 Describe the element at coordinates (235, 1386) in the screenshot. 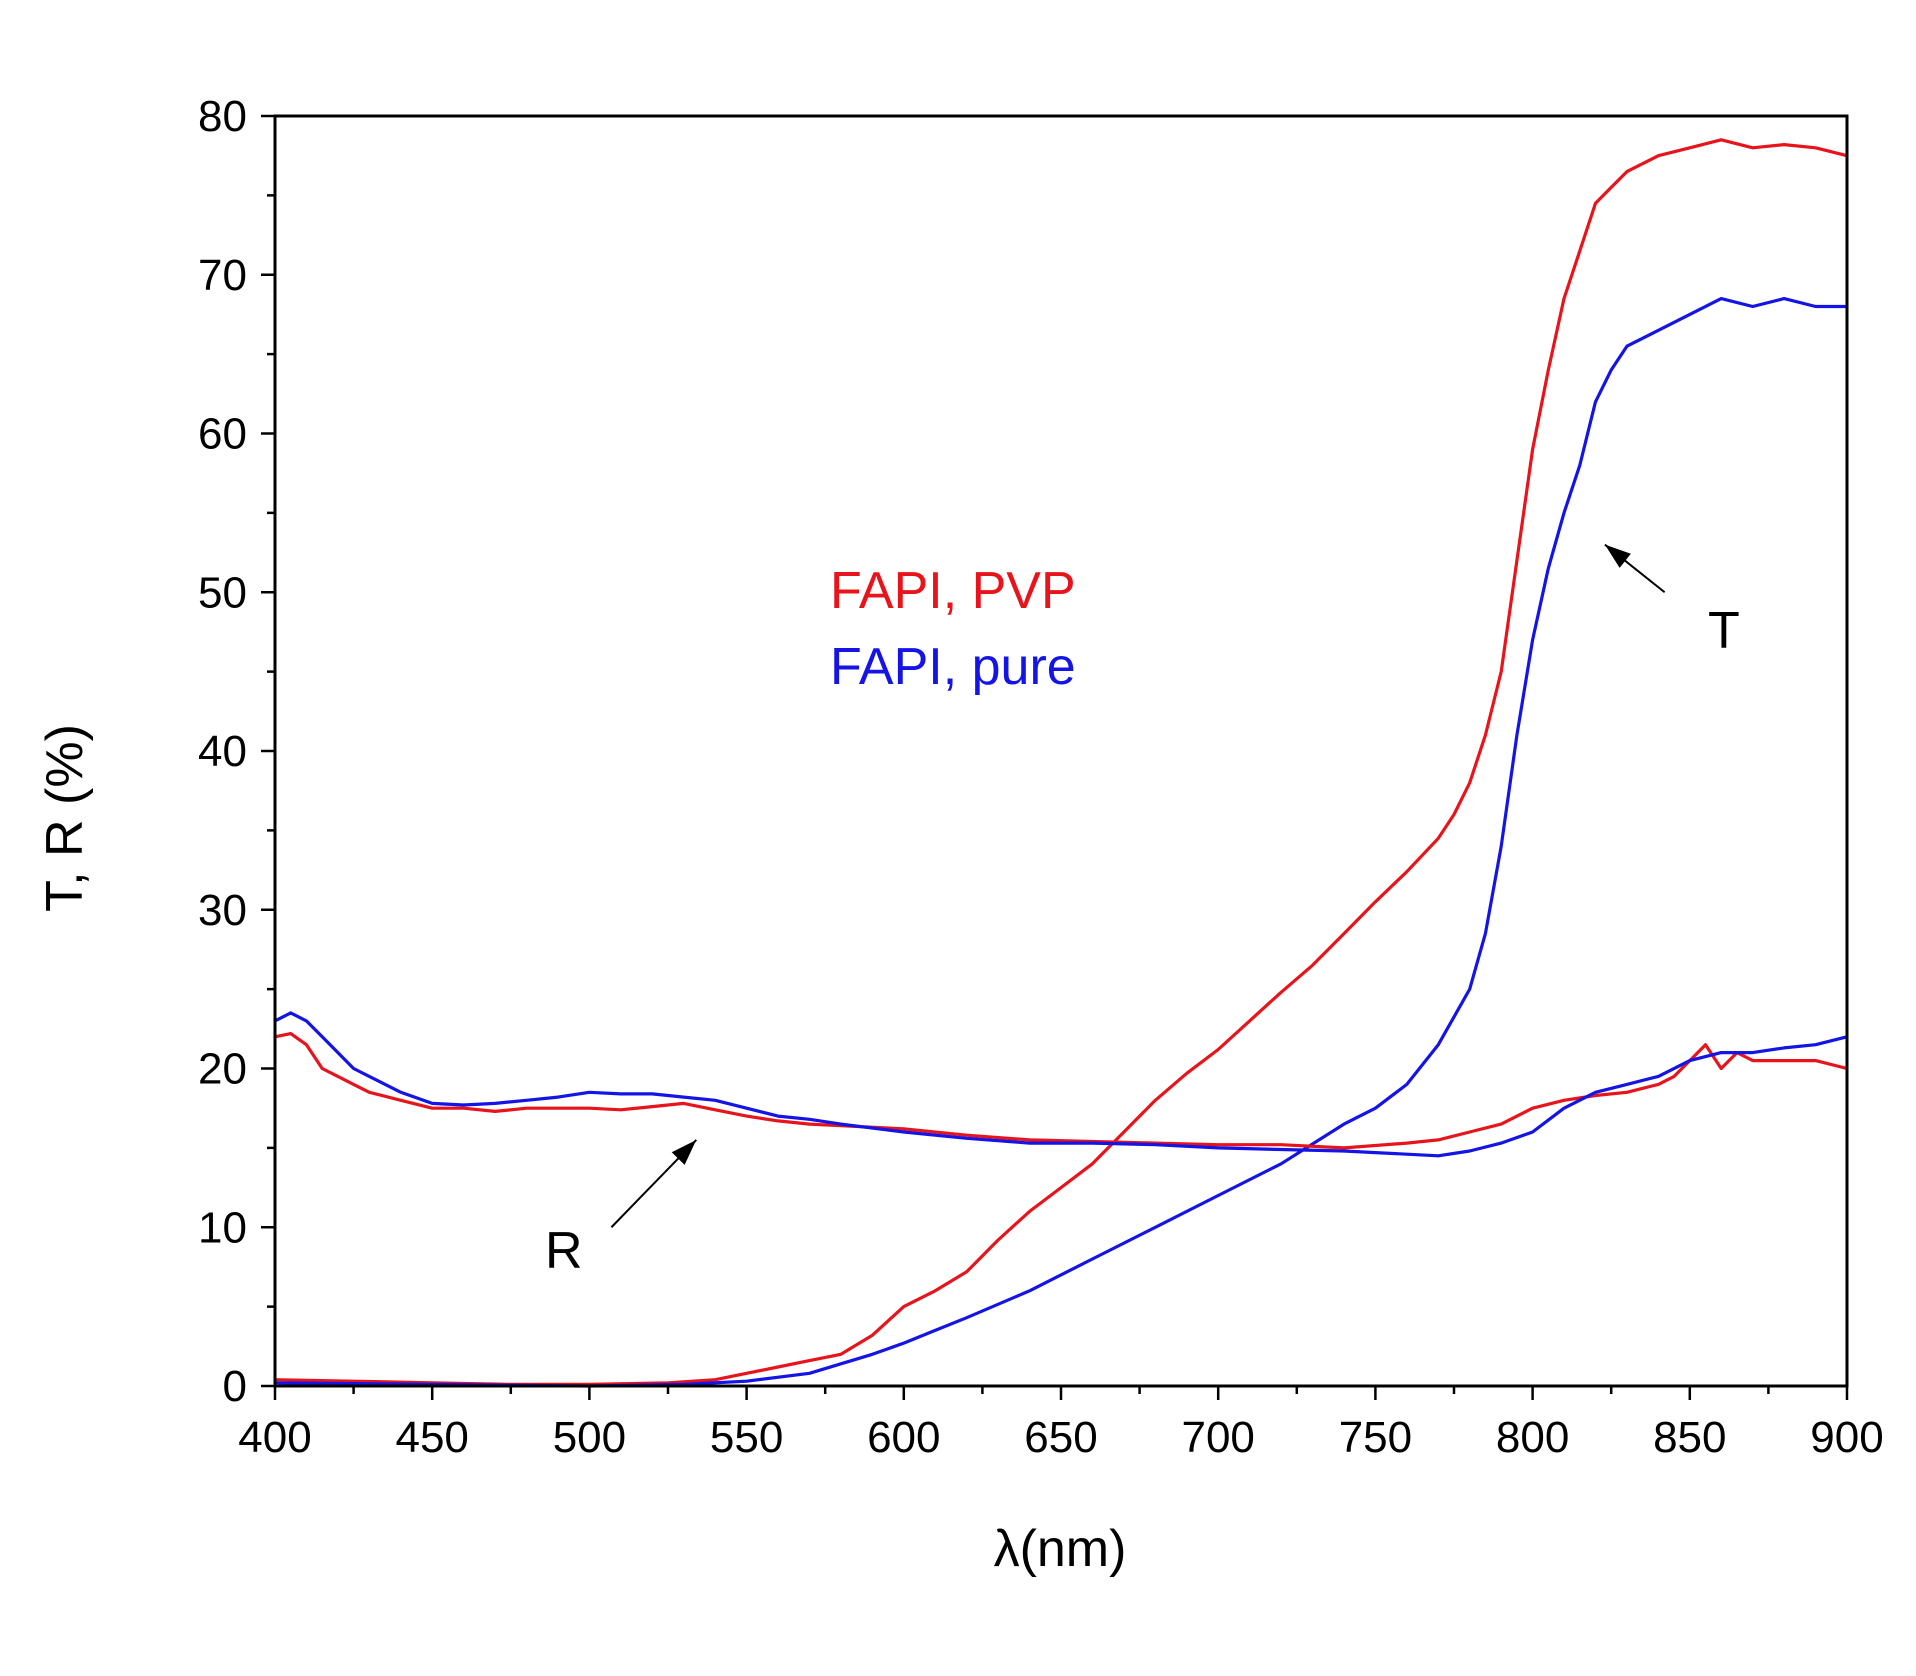

I see `y-tick-label: 0` at that location.